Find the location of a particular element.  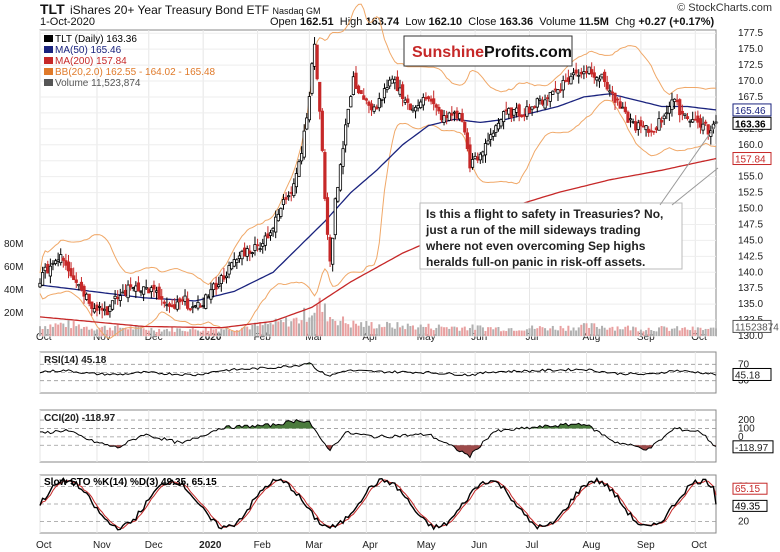

volume-tick-2: 60M is located at coordinates (13, 267).